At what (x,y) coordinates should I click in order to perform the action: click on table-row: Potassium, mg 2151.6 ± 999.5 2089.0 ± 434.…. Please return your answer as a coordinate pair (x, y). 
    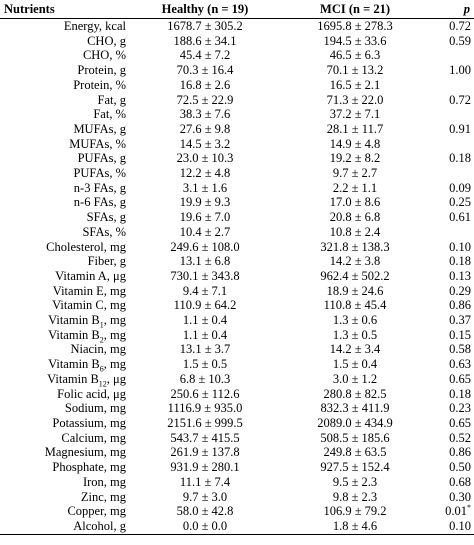
    Looking at the image, I should click on (237, 423).